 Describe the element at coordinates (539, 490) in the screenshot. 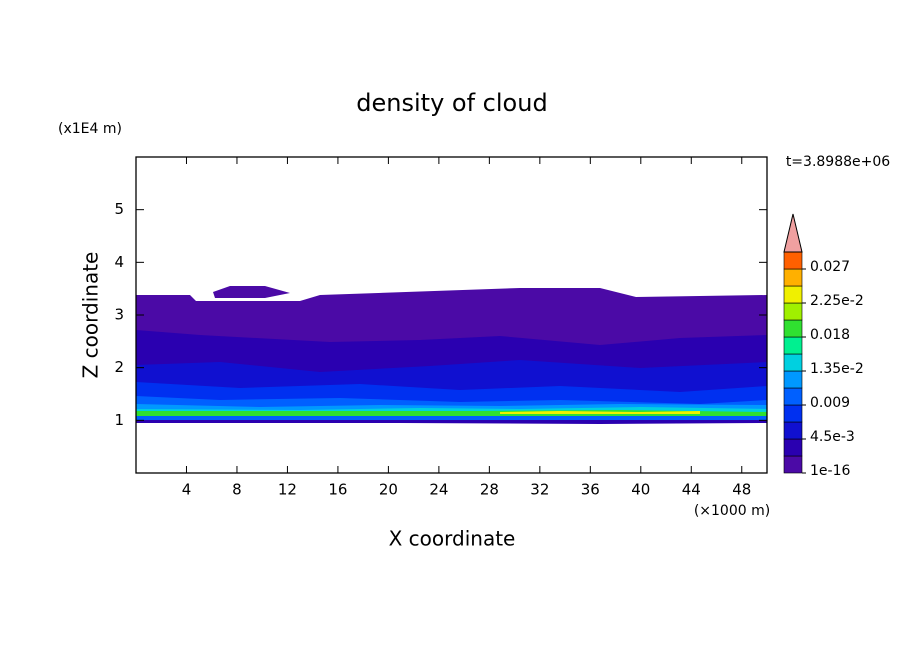

I see `x-tick-label: 32` at that location.